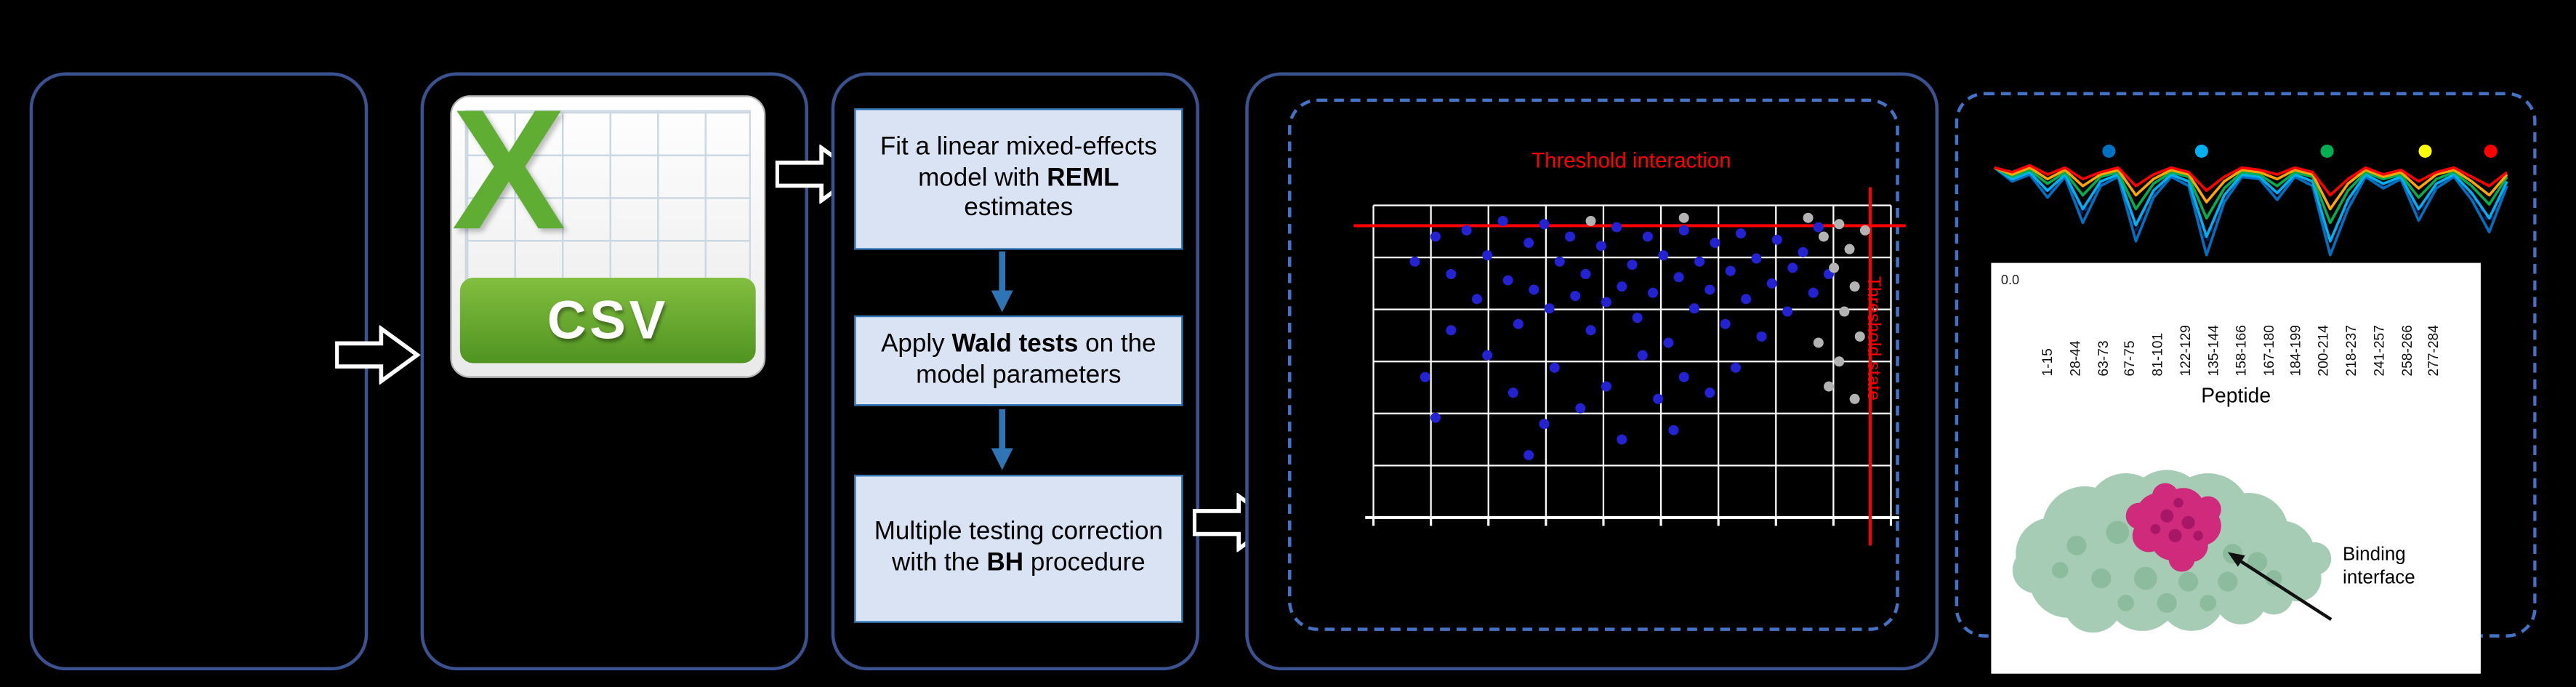 This screenshot has height=687, width=2576. I want to click on peptide-tick-label: 81-101, so click(2157, 354).